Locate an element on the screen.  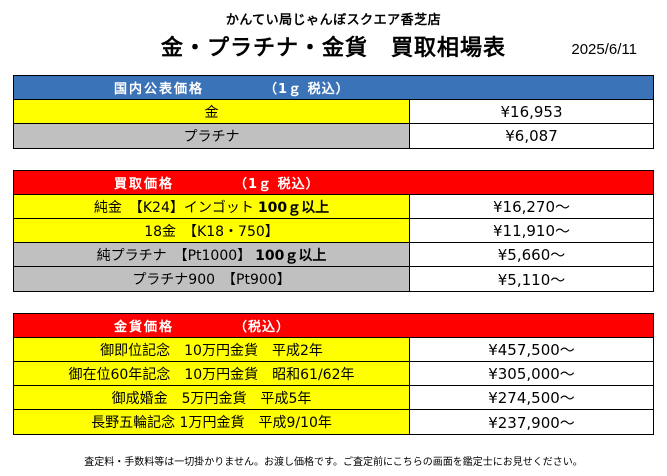
table-row: 18金 【K18・750】 ¥11,910～ is located at coordinates (333, 231).